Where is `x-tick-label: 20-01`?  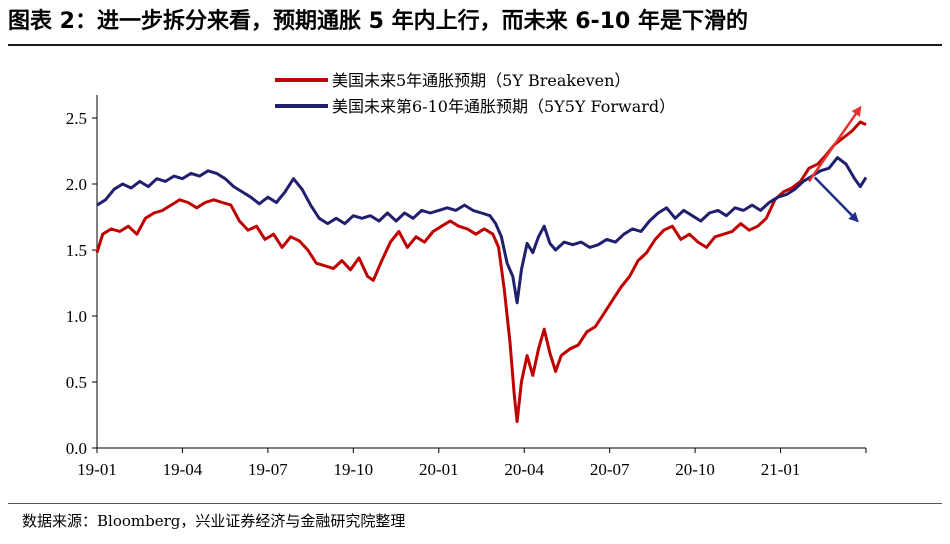 x-tick-label: 20-01 is located at coordinates (439, 469).